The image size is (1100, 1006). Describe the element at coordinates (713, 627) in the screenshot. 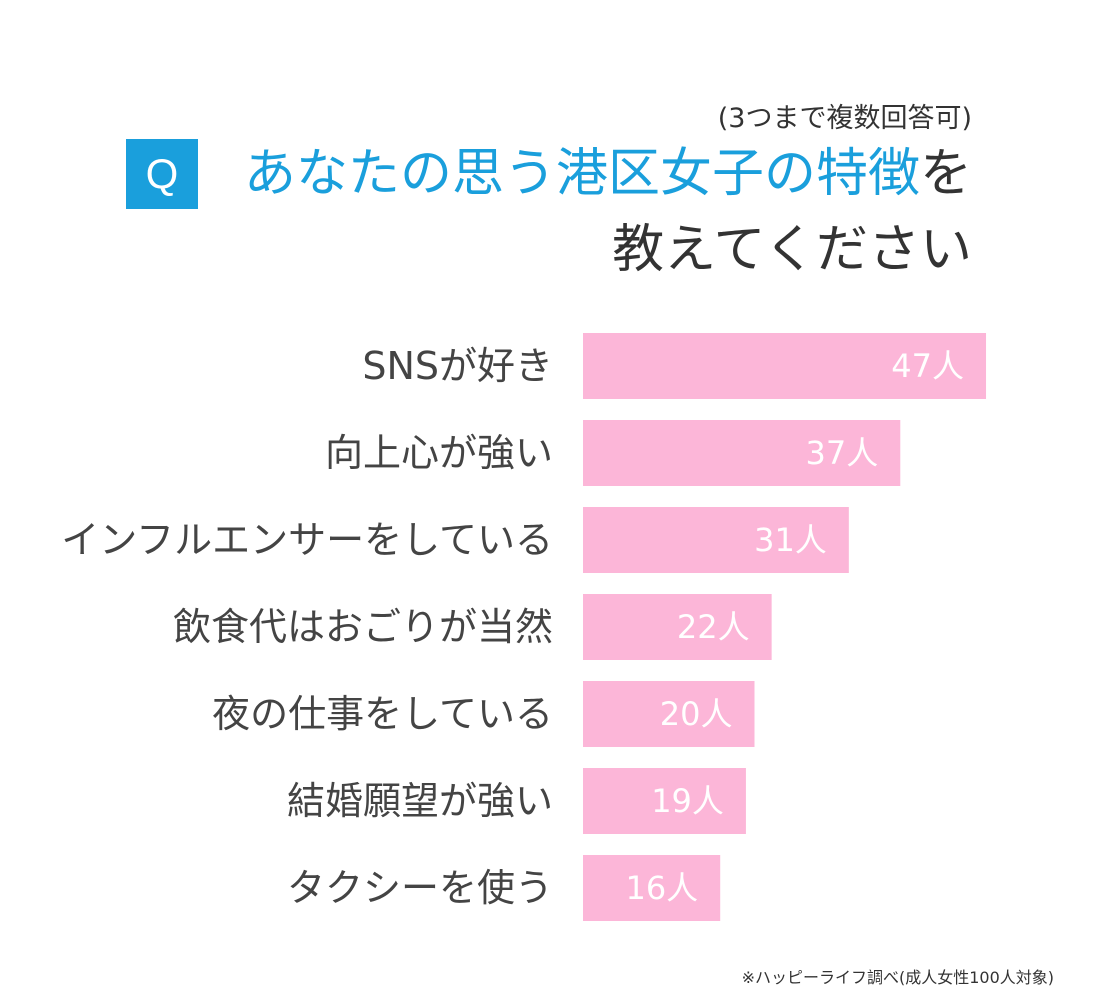

I see `value-label-4: 22人` at that location.